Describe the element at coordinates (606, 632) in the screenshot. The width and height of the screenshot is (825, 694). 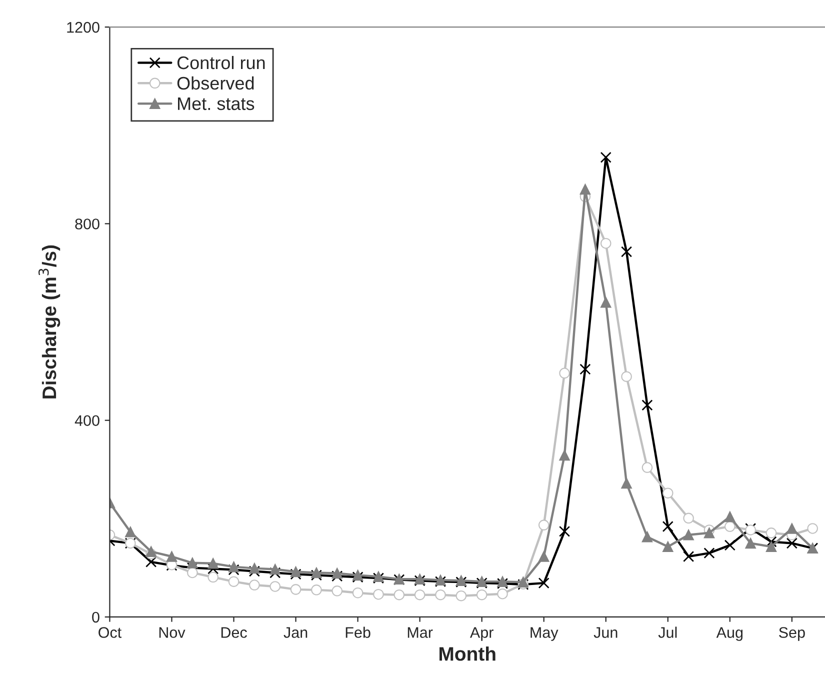
I see `x-tick-label: Jun` at that location.